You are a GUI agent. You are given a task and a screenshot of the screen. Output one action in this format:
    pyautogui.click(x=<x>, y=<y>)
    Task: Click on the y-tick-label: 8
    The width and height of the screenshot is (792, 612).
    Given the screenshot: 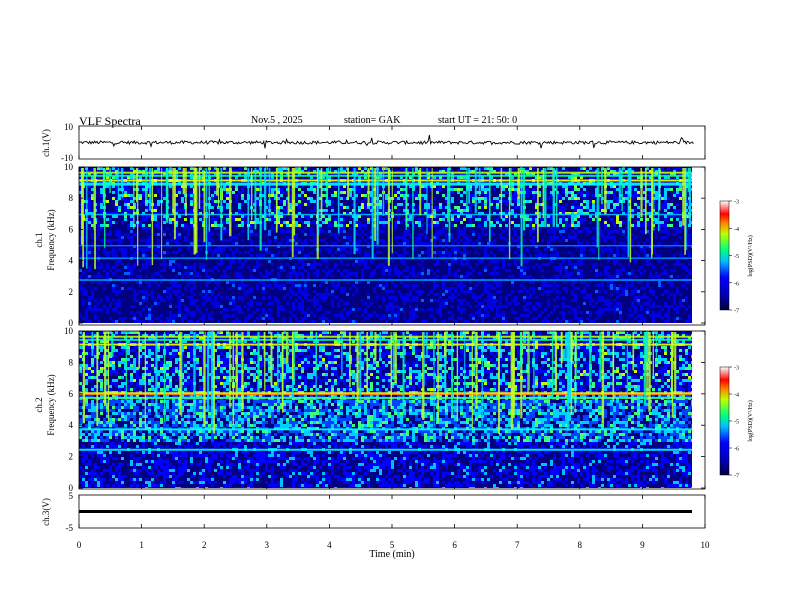 What is the action you would take?
    pyautogui.click(x=71, y=362)
    